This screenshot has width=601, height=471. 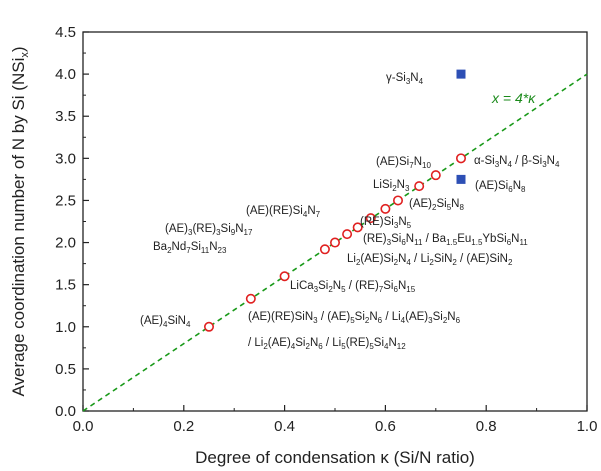 I want to click on y-tick-label: 0.0, so click(x=65, y=411).